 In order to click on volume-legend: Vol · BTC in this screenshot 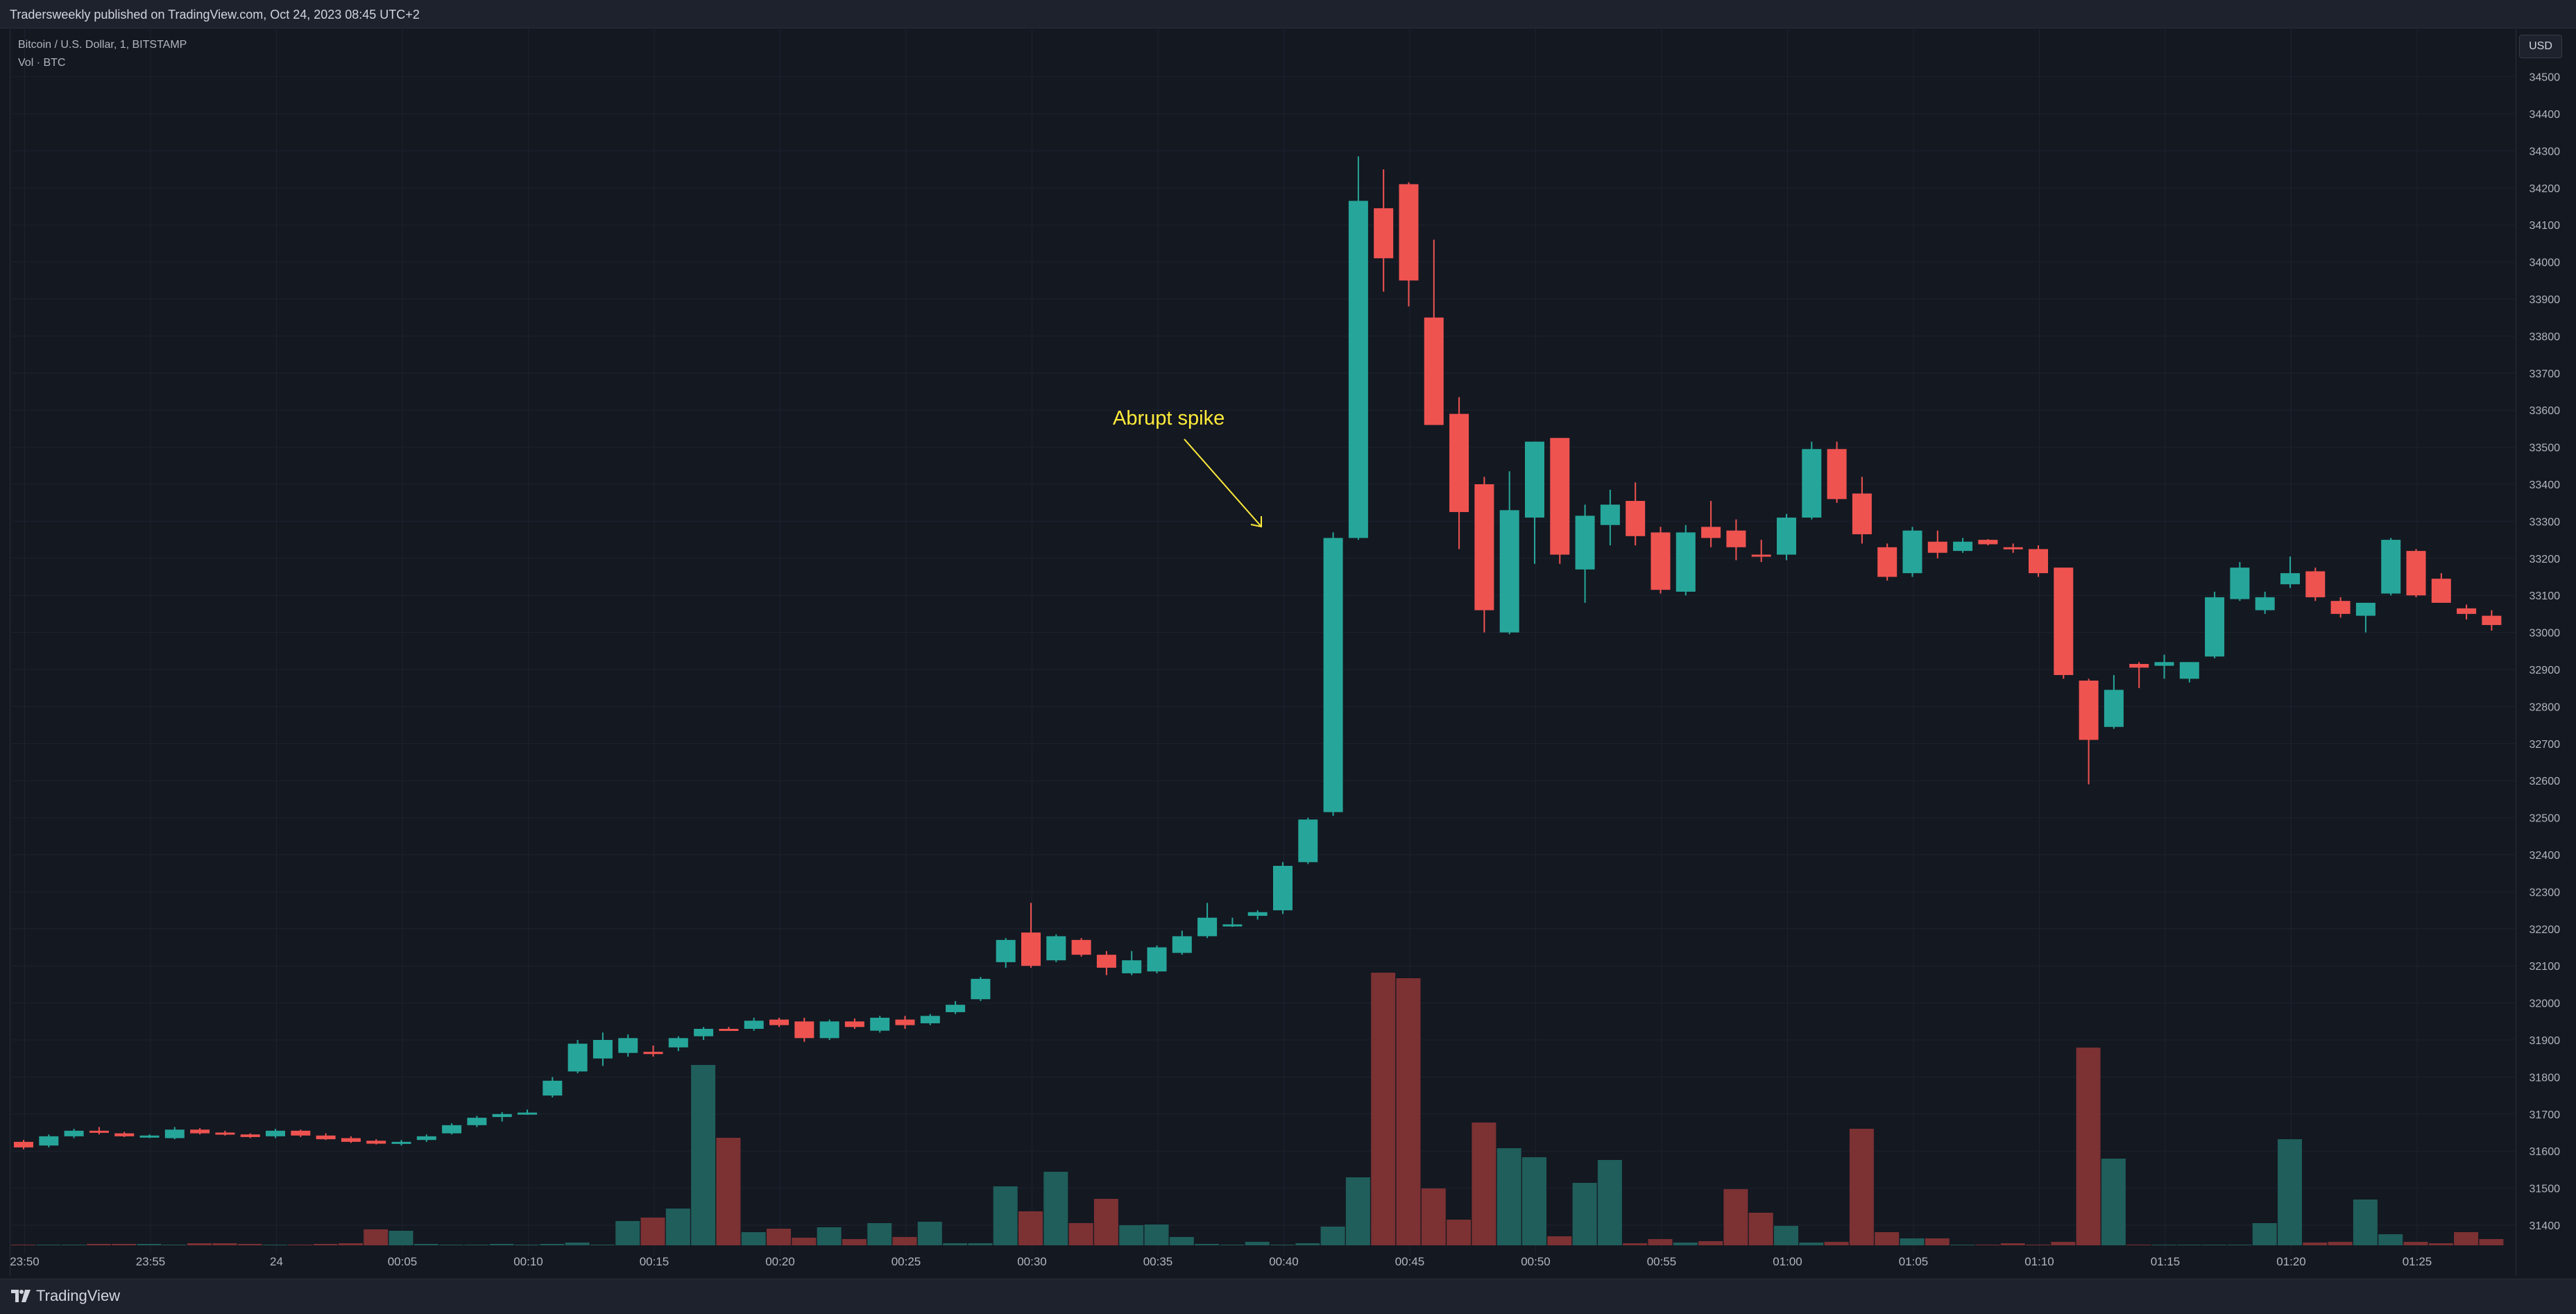, I will do `click(102, 63)`.